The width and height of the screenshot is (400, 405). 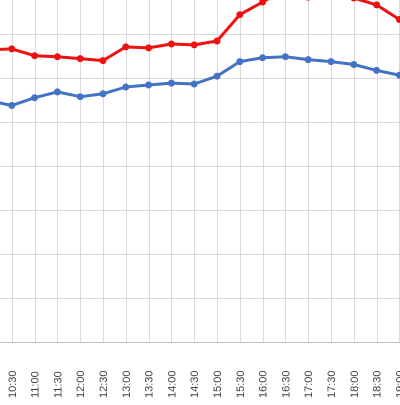 I want to click on x-tick-label: 15:00, so click(x=218, y=384).